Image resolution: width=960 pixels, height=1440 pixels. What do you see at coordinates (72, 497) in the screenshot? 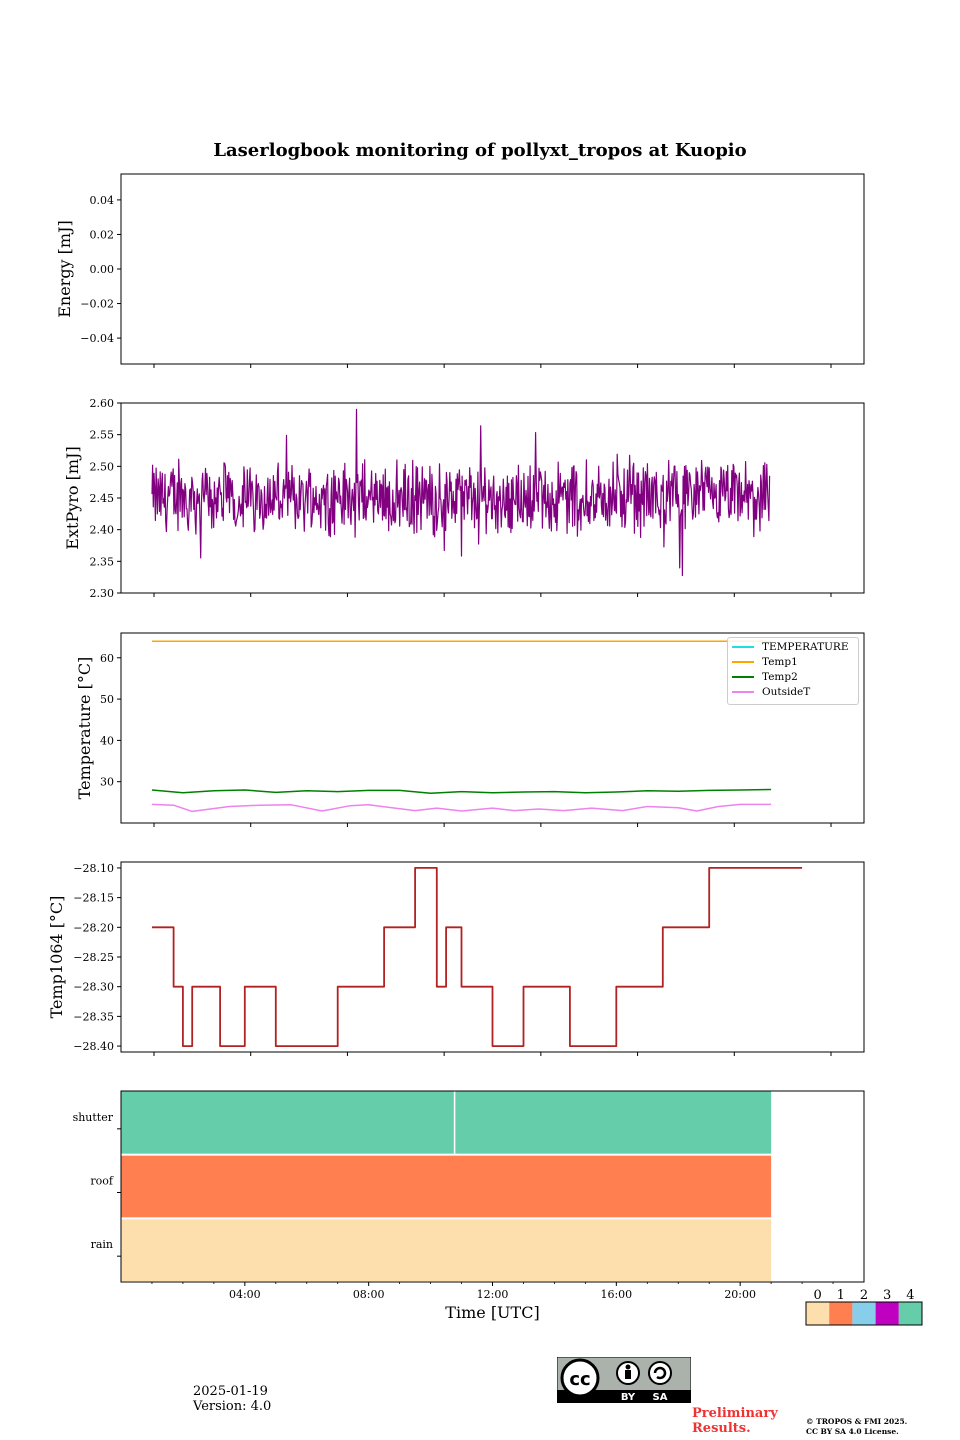
I see `y-axis-label: ExtPyro [mJ]` at bounding box center [72, 497].